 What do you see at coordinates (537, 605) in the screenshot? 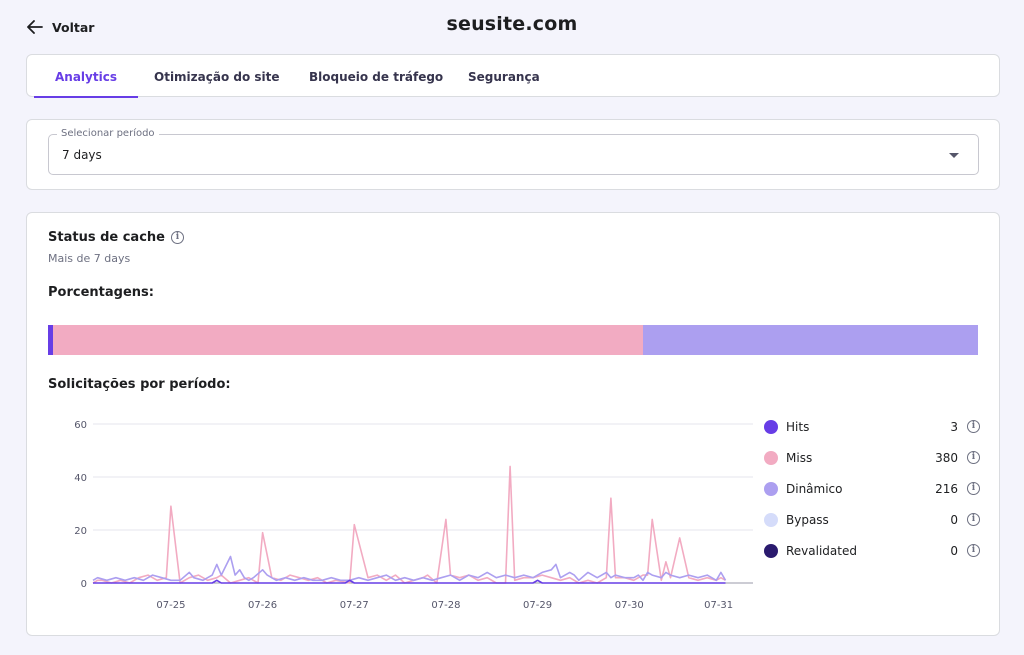
I see `x-tick-label: 07-29` at bounding box center [537, 605].